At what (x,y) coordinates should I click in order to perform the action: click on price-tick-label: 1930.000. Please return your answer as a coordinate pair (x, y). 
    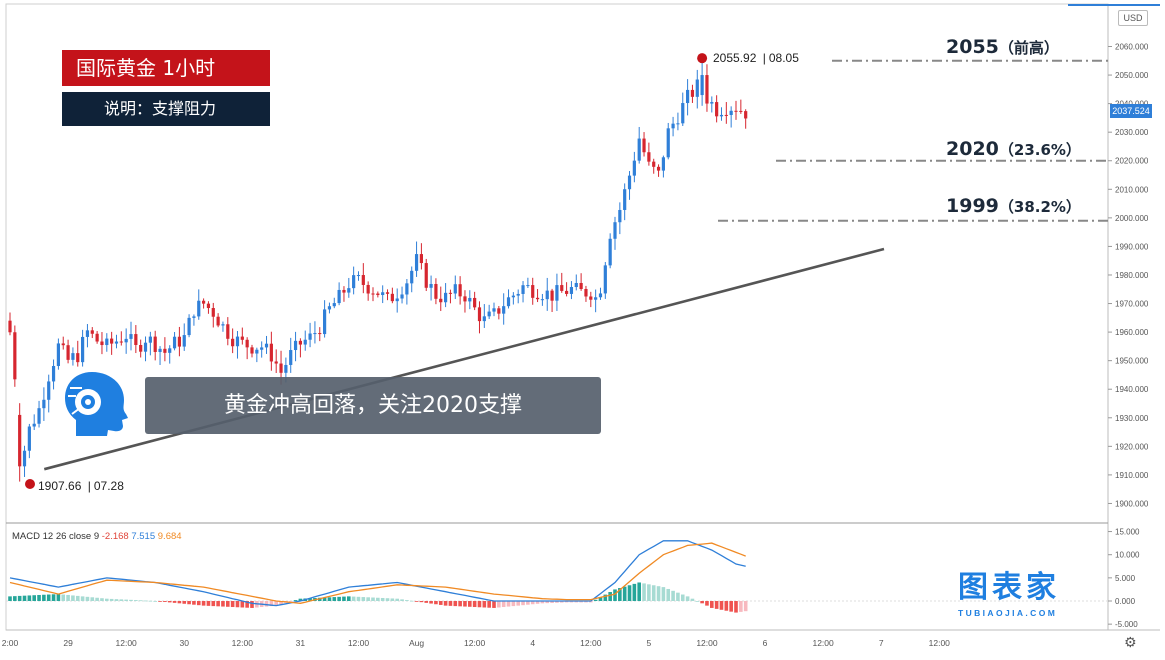
    Looking at the image, I should click on (1132, 418).